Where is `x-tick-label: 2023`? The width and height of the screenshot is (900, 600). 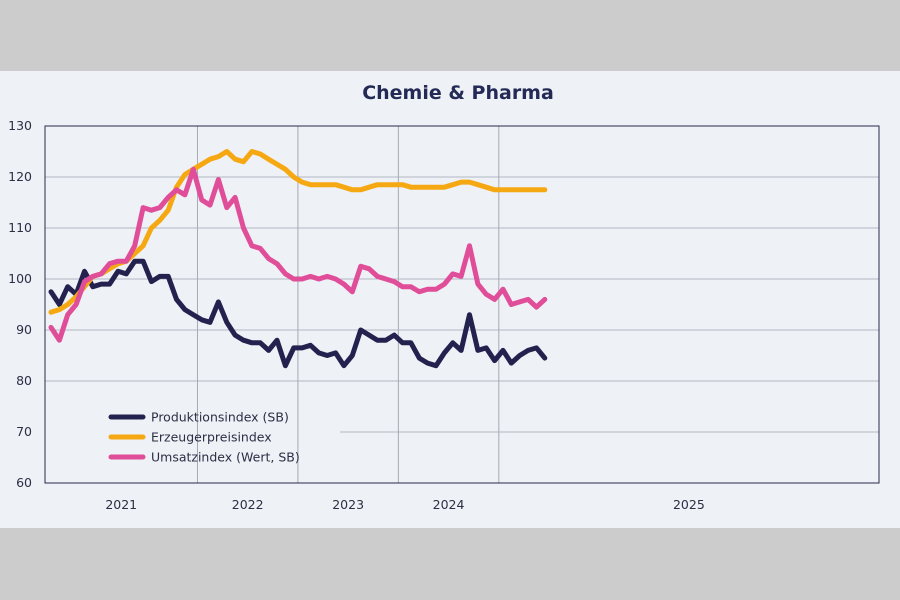 x-tick-label: 2023 is located at coordinates (348, 504).